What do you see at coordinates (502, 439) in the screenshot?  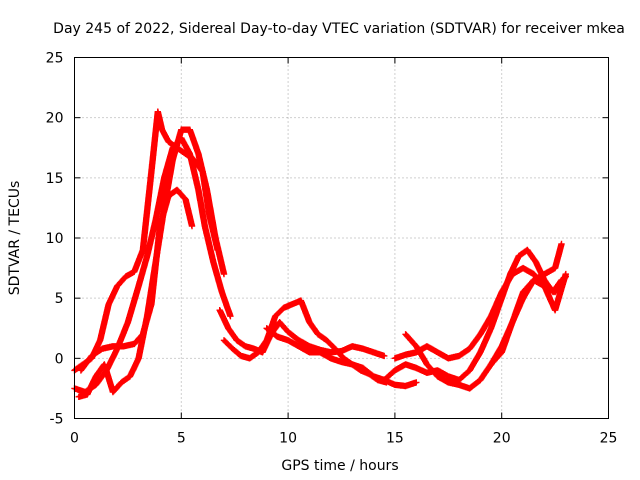 I see `x-tick-label: 20` at bounding box center [502, 439].